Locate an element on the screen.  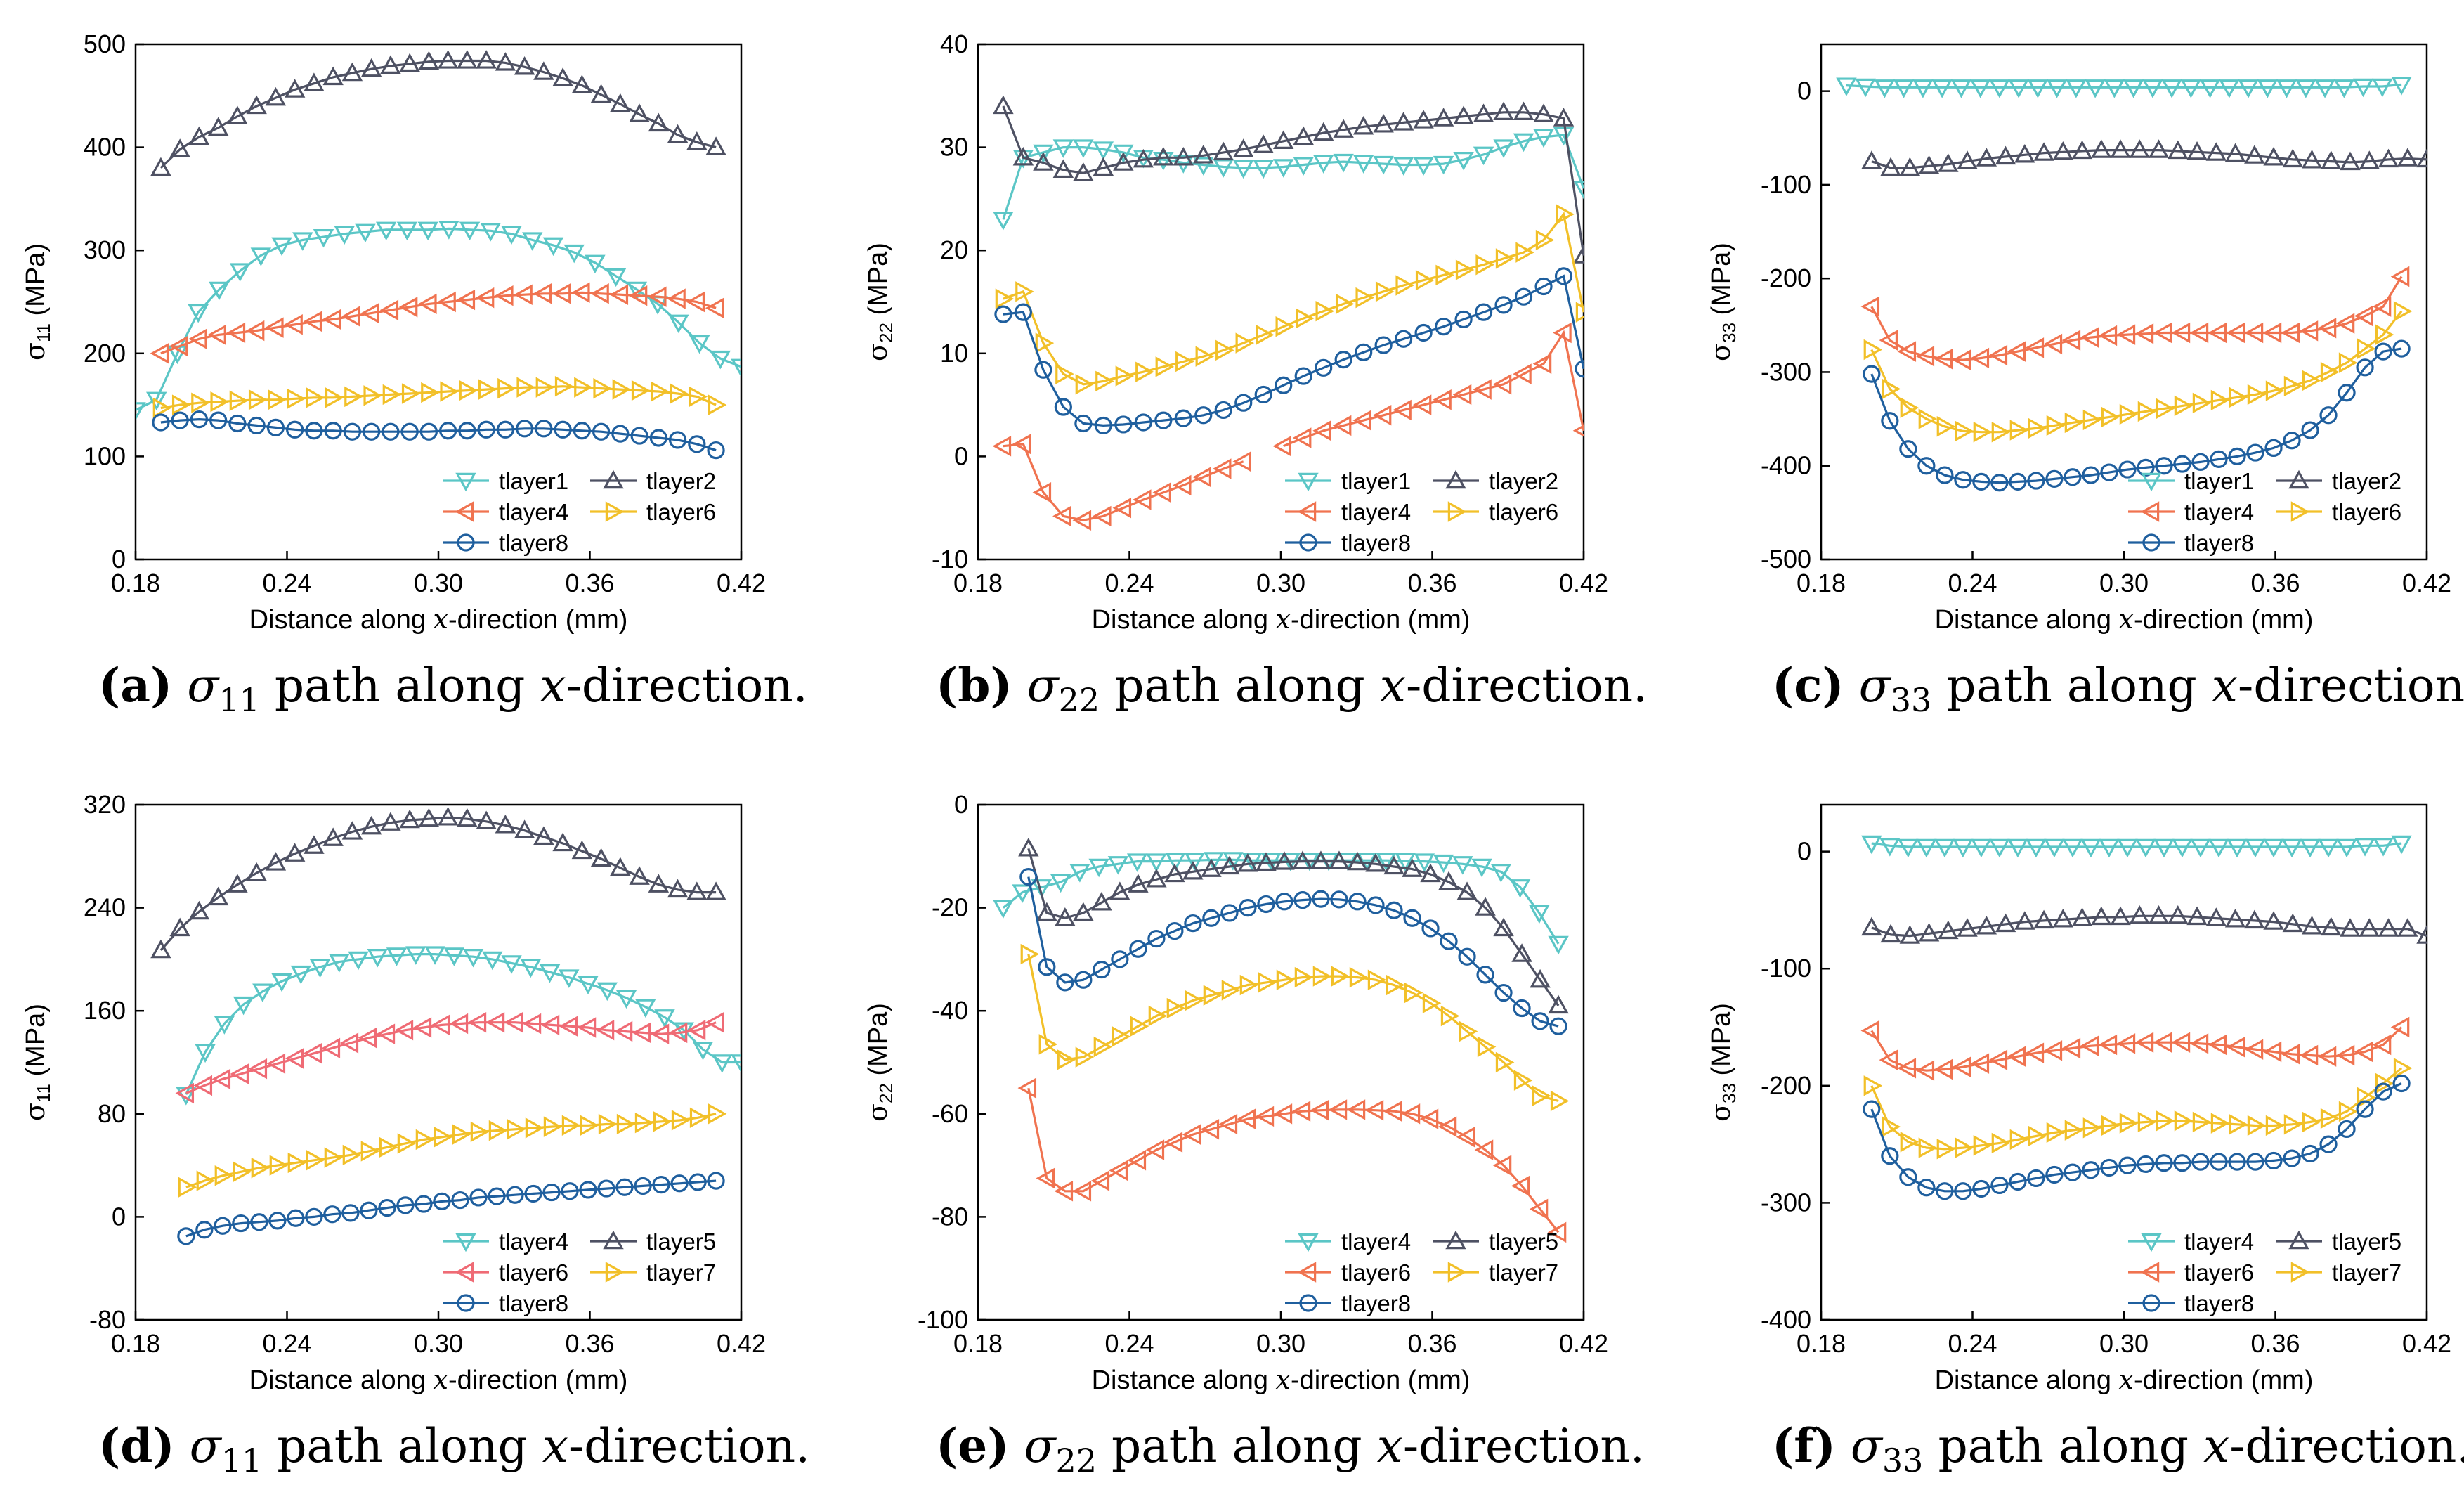
y-tick-label: 320 is located at coordinates (105, 804).